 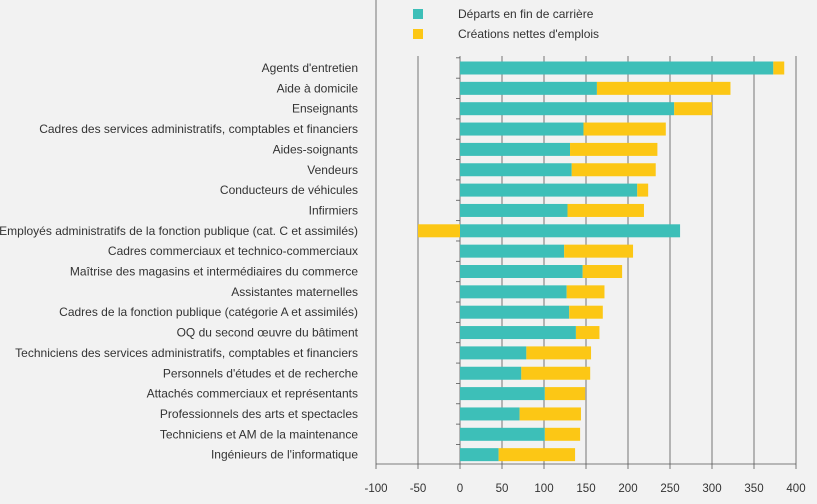 What do you see at coordinates (294, 292) in the screenshot?
I see `category-label: Assistantes maternelles` at bounding box center [294, 292].